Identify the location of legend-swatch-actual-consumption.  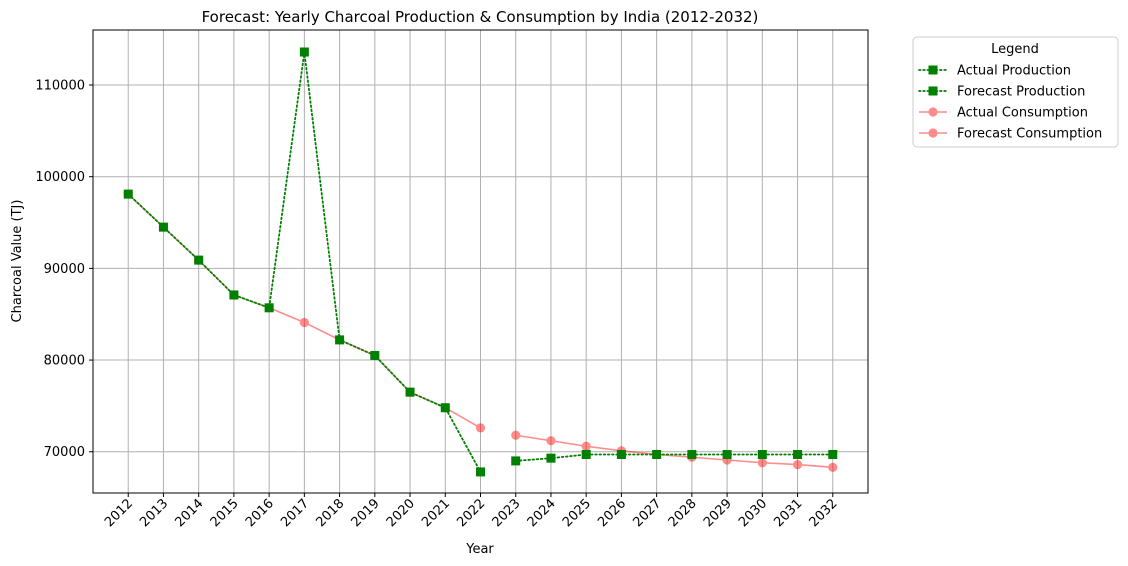
(933, 112).